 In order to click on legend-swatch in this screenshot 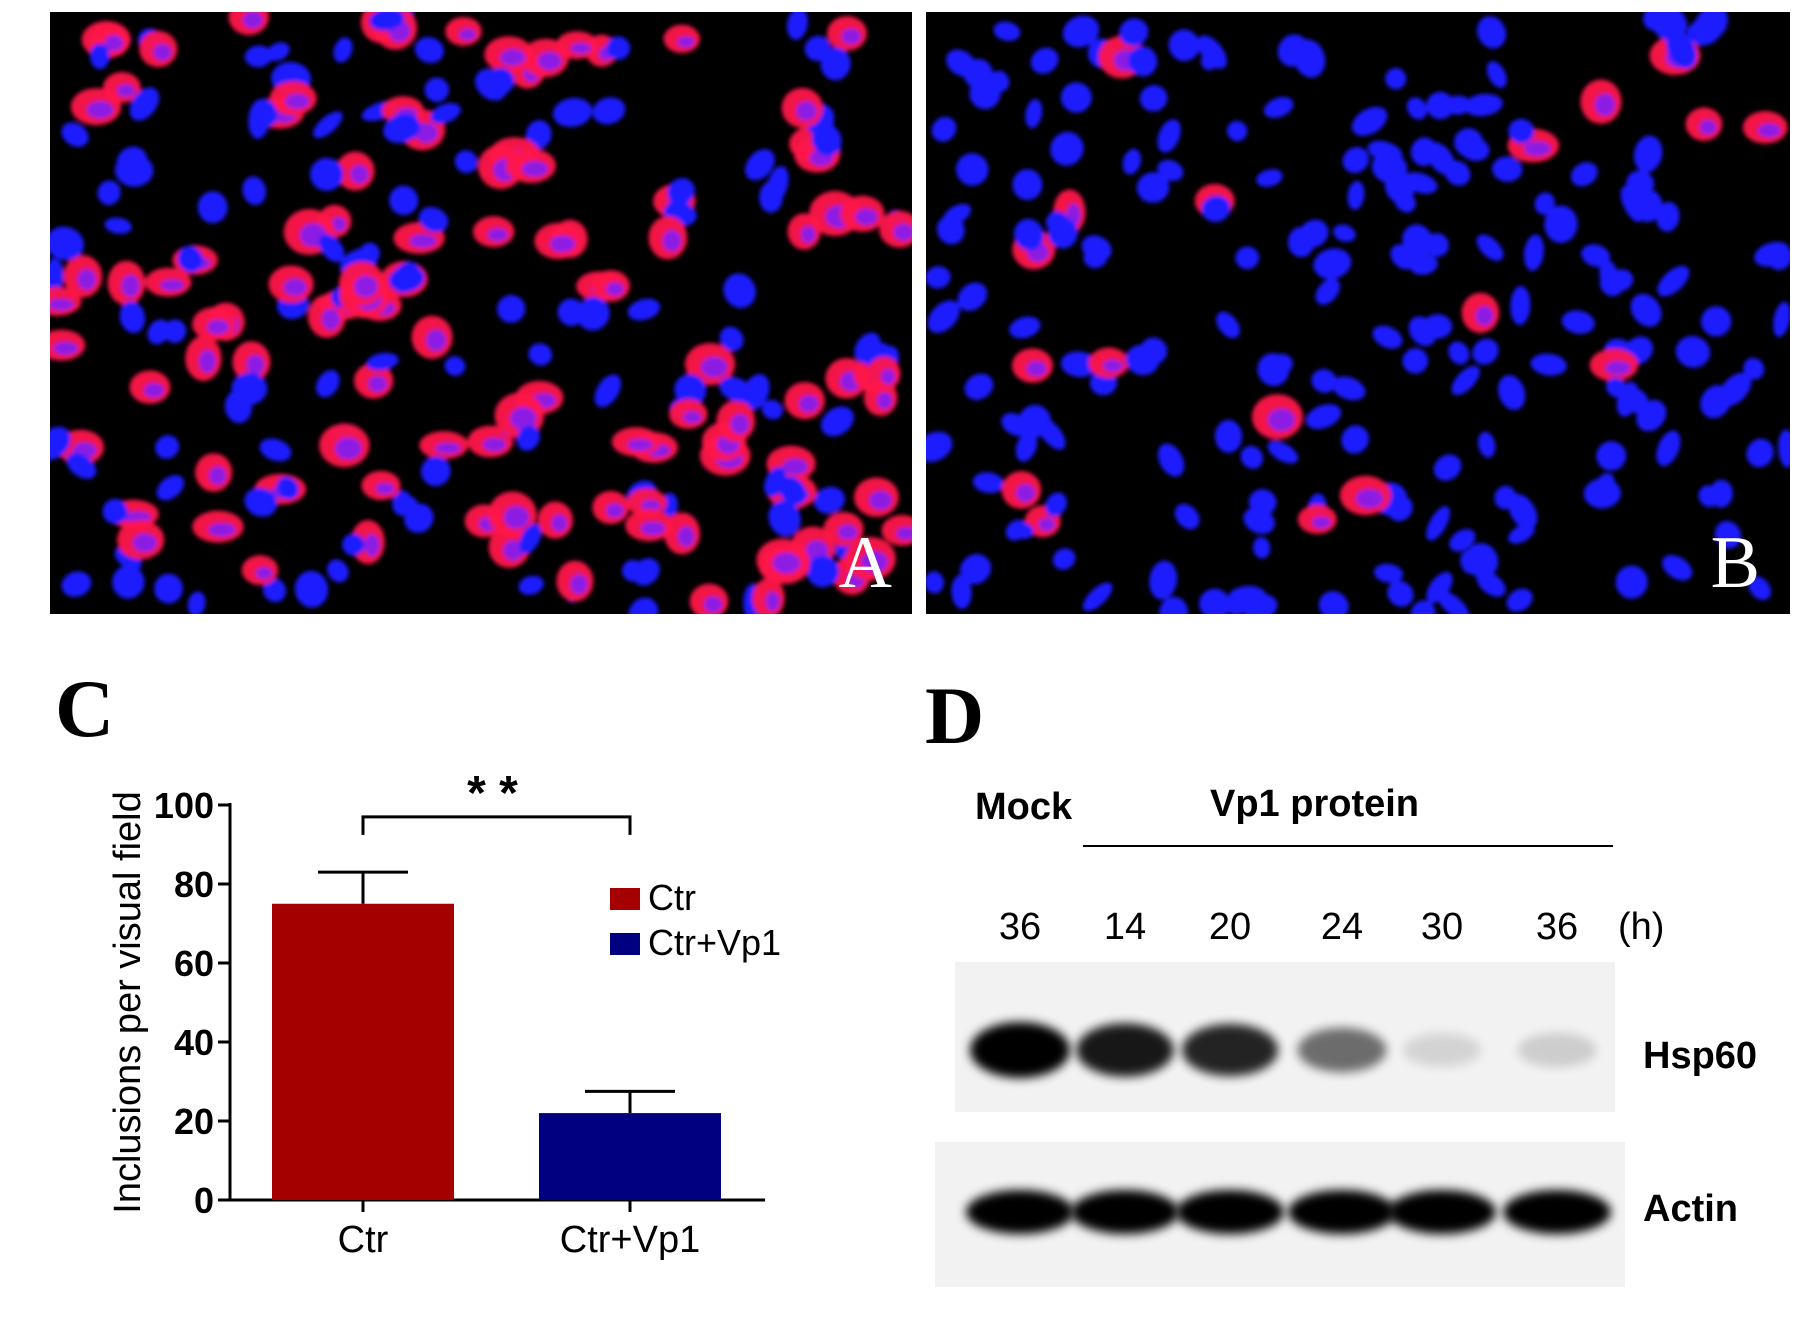, I will do `click(625, 899)`.